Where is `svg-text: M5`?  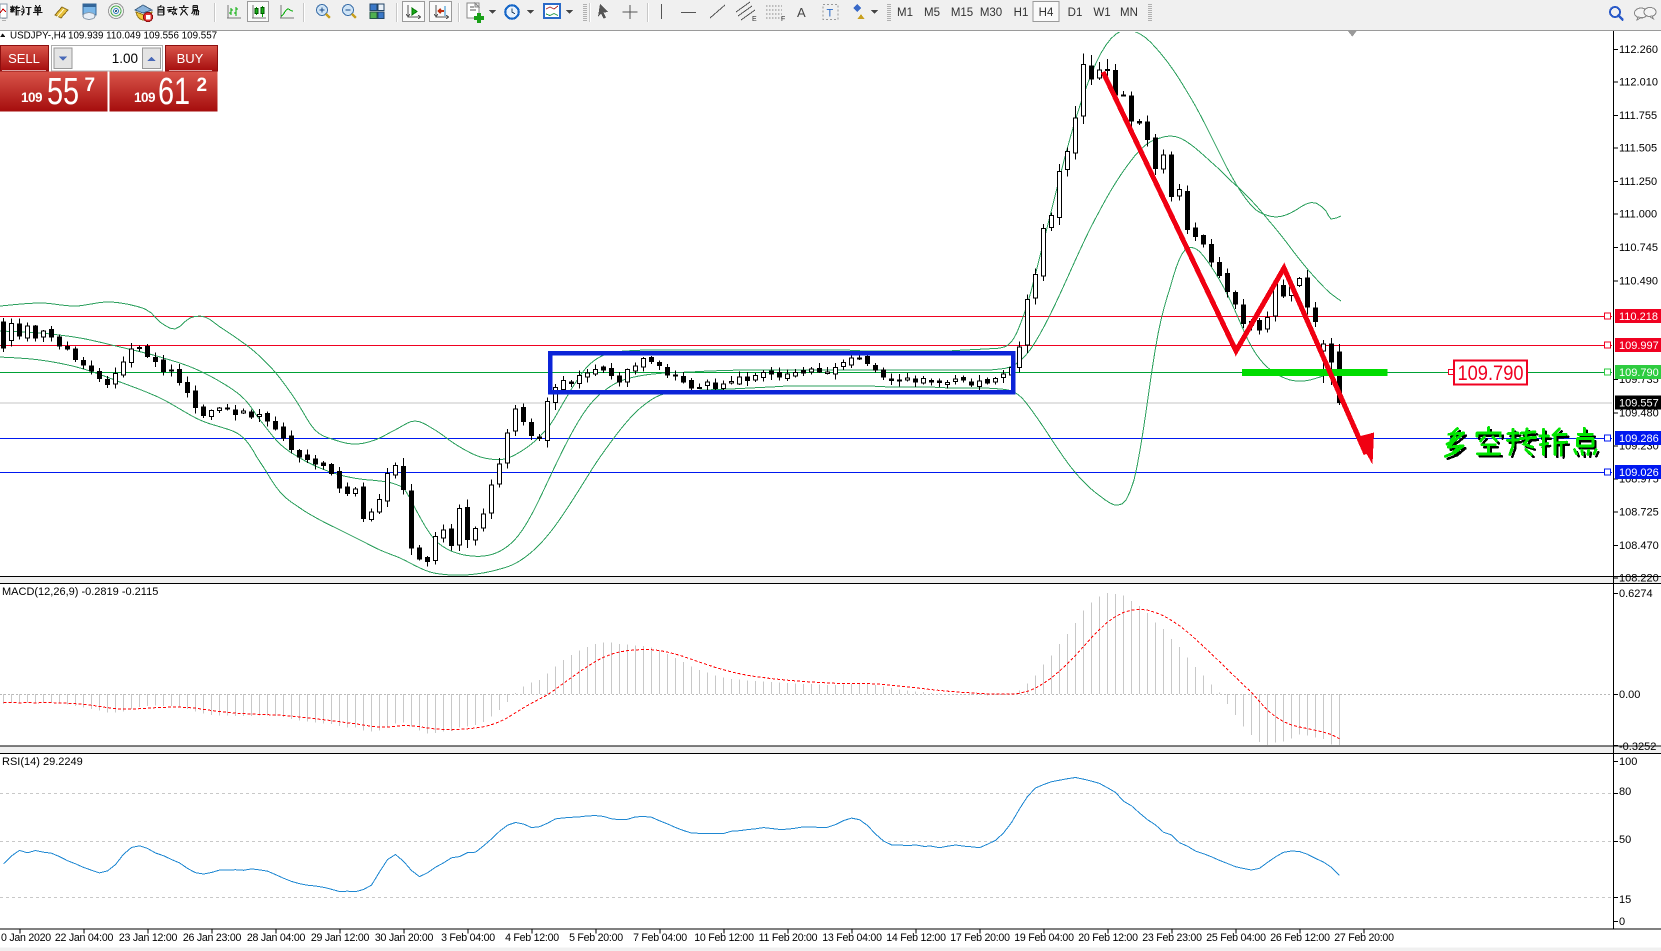
svg-text: M5 is located at coordinates (932, 13).